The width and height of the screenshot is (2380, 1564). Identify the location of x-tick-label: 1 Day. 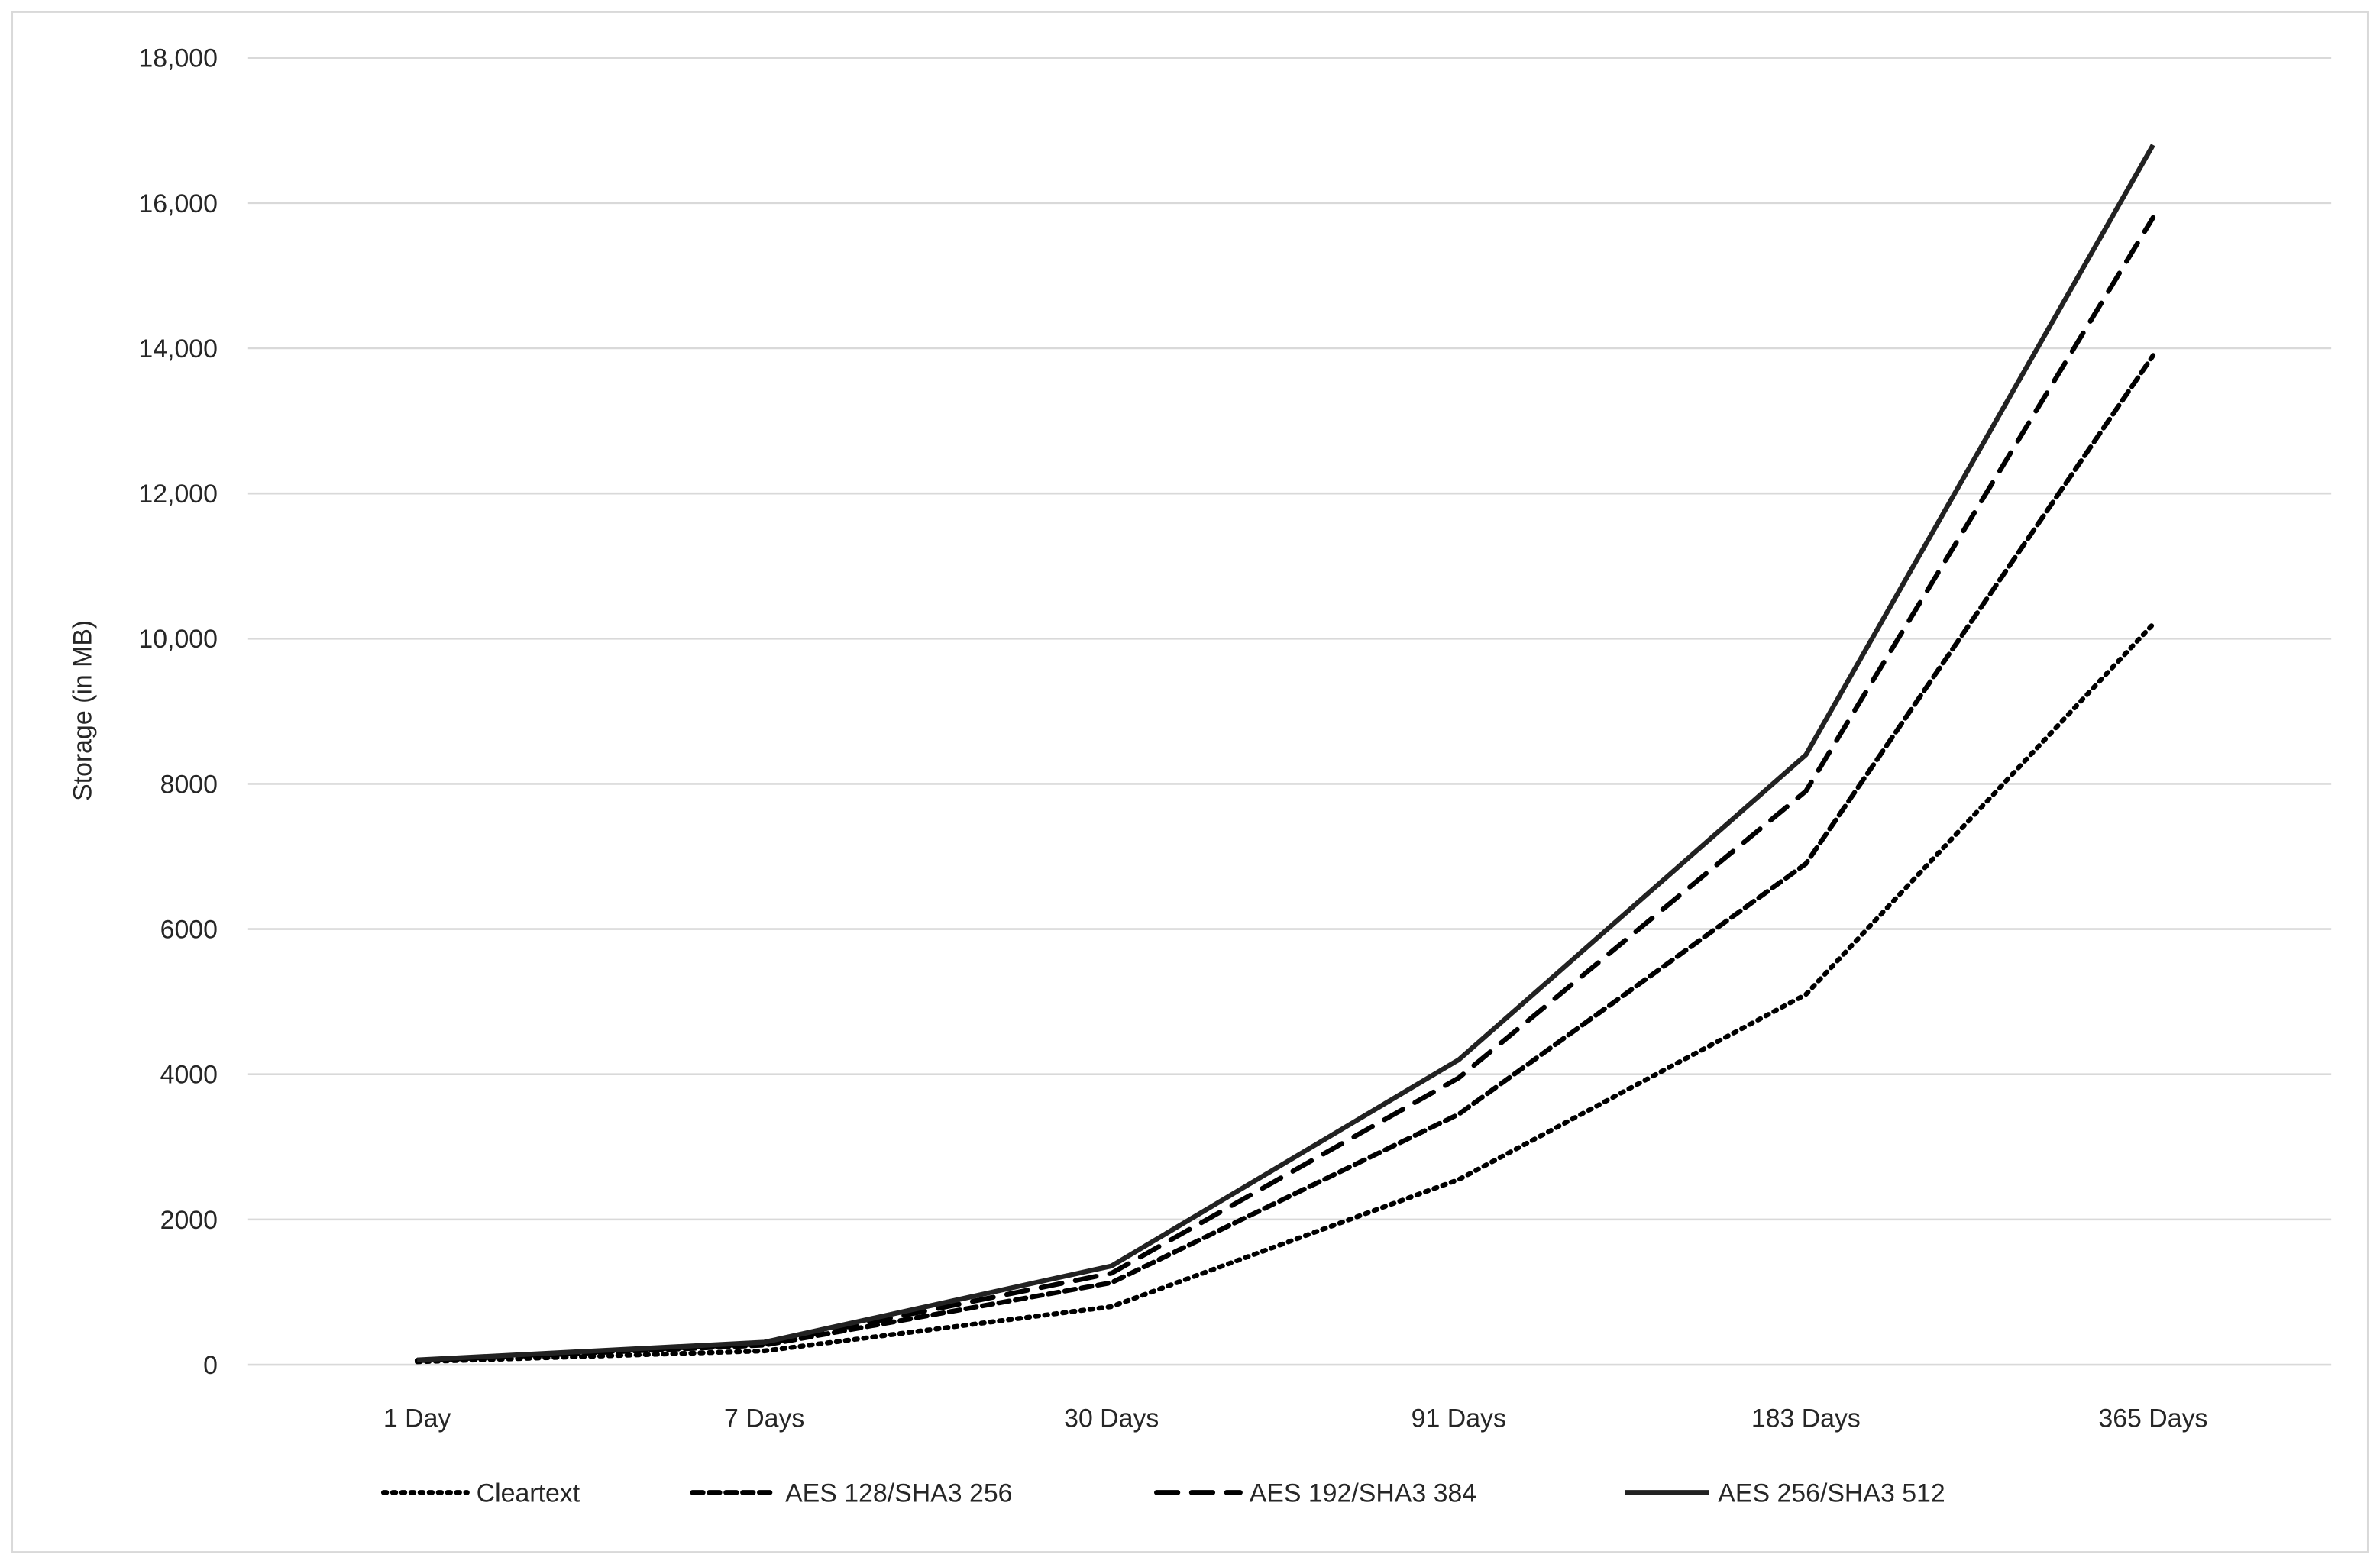
(417, 1418).